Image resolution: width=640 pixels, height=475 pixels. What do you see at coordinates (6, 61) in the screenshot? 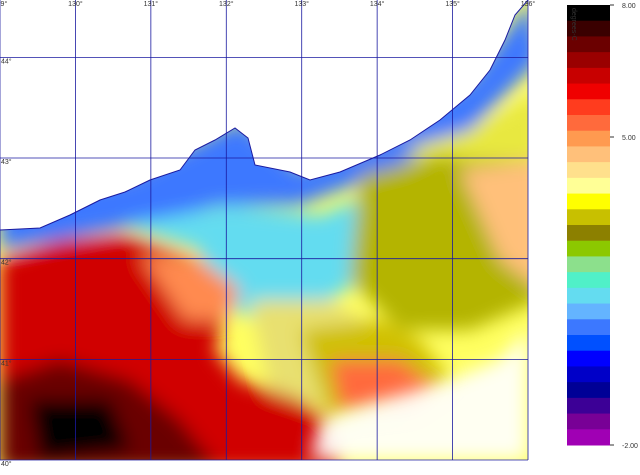
I see `lat-label: 44°` at bounding box center [6, 61].